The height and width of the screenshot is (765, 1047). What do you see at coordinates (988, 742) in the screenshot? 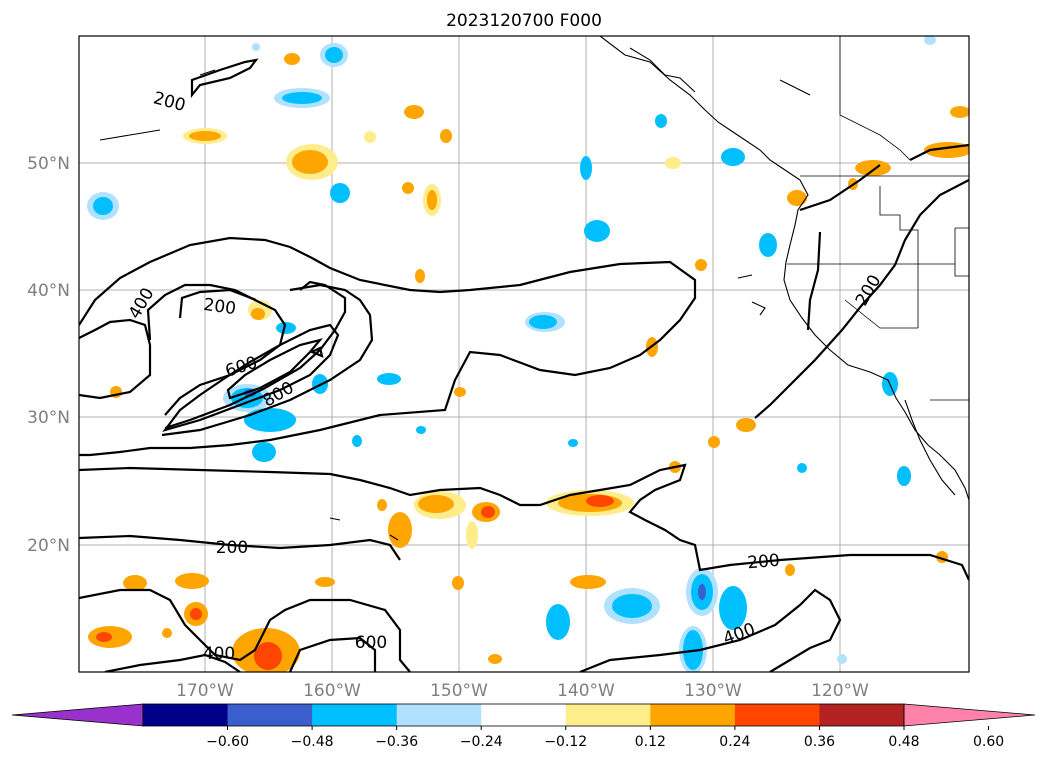
I see `colorbar-tick-label: 0.60` at bounding box center [988, 742].